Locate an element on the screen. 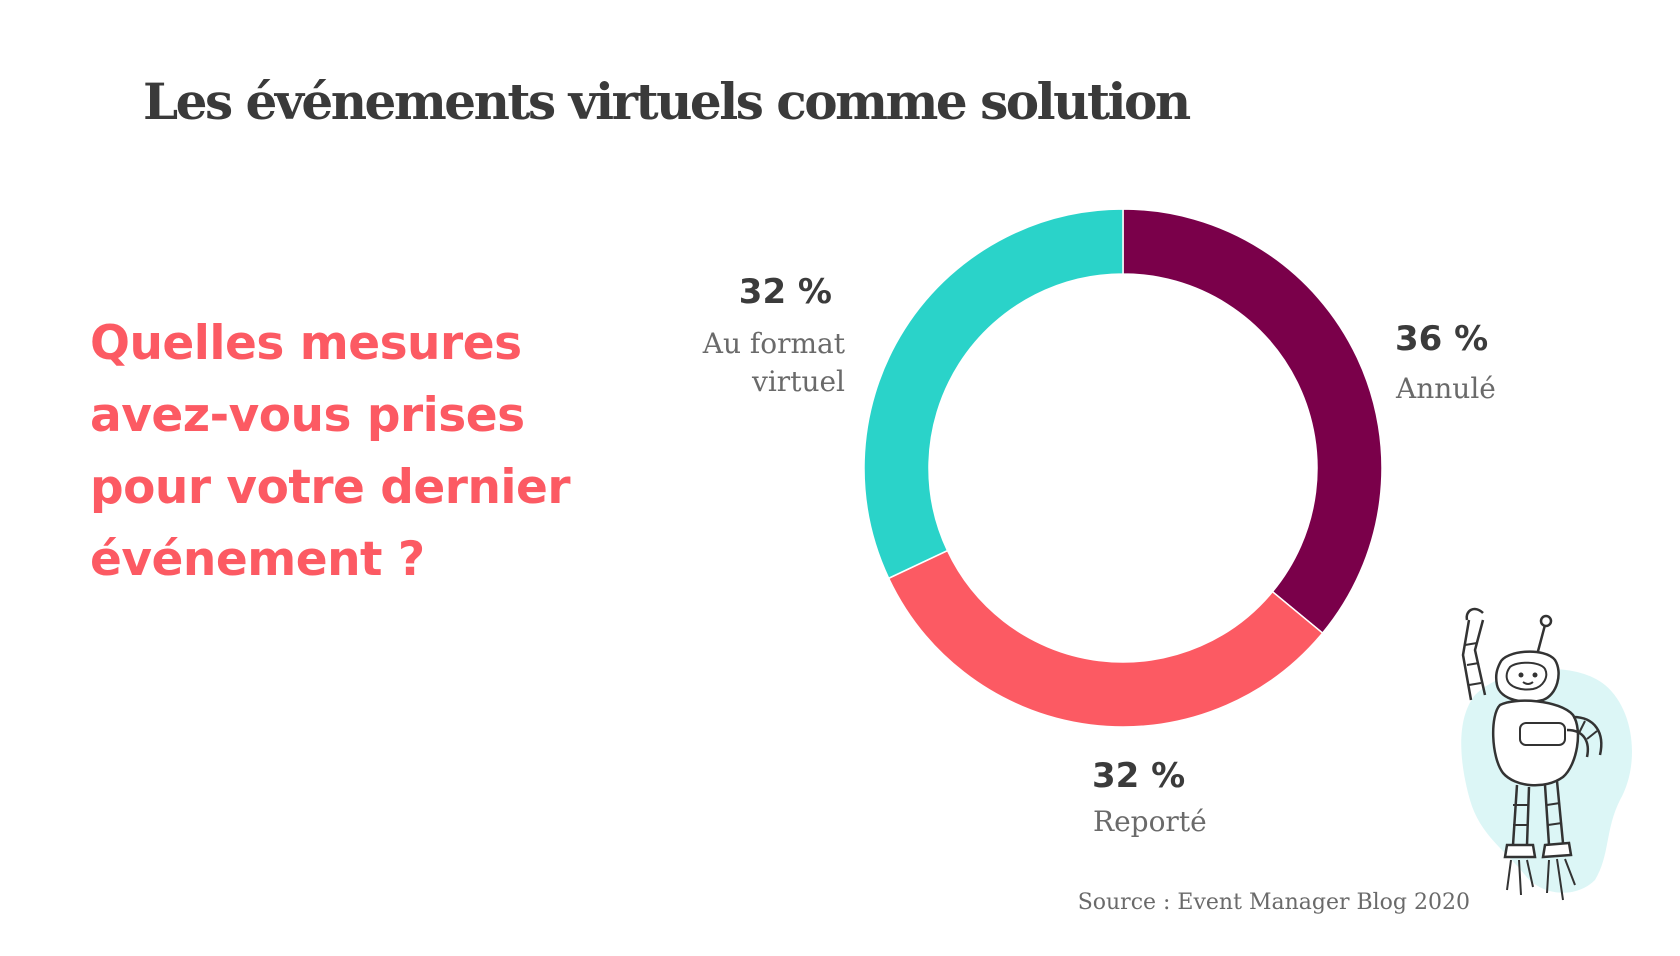 The height and width of the screenshot is (956, 1680). slice-label-virtuel-line1: Au format is located at coordinates (774, 343).